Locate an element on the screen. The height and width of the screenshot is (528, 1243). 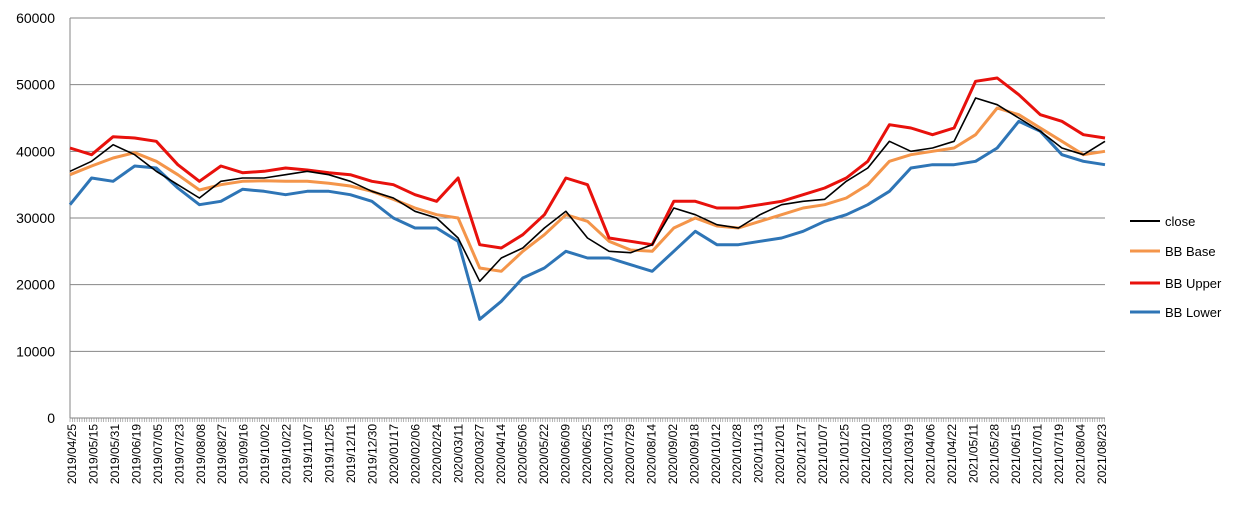
x-tick-label: 2020/05/22 is located at coordinates (544, 454).